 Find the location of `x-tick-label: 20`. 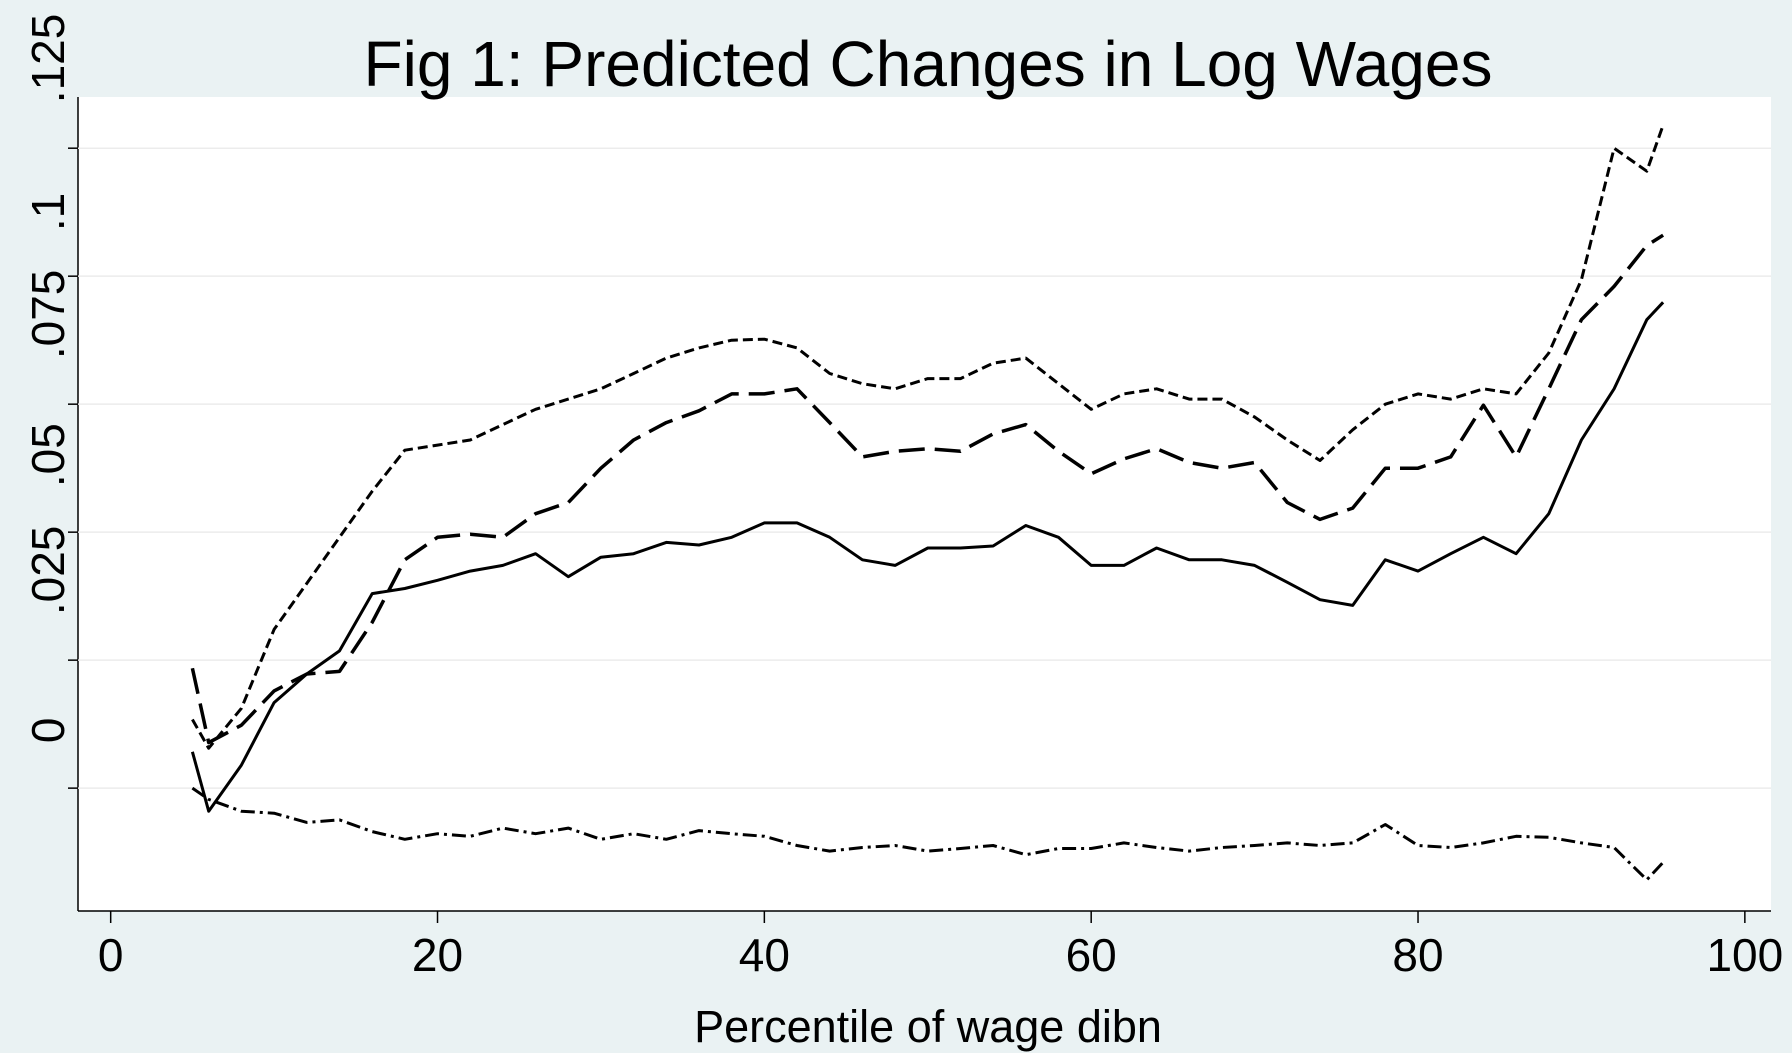

x-tick-label: 20 is located at coordinates (437, 955).